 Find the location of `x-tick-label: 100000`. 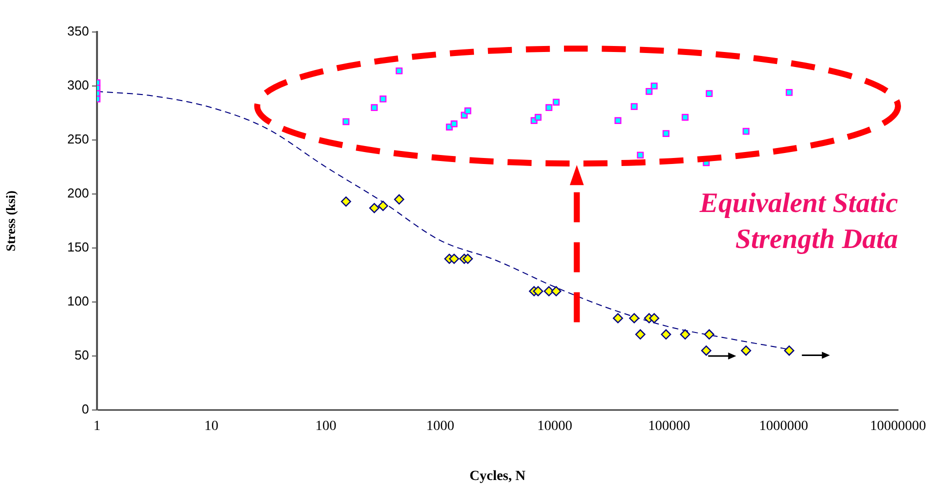

x-tick-label: 100000 is located at coordinates (669, 426).